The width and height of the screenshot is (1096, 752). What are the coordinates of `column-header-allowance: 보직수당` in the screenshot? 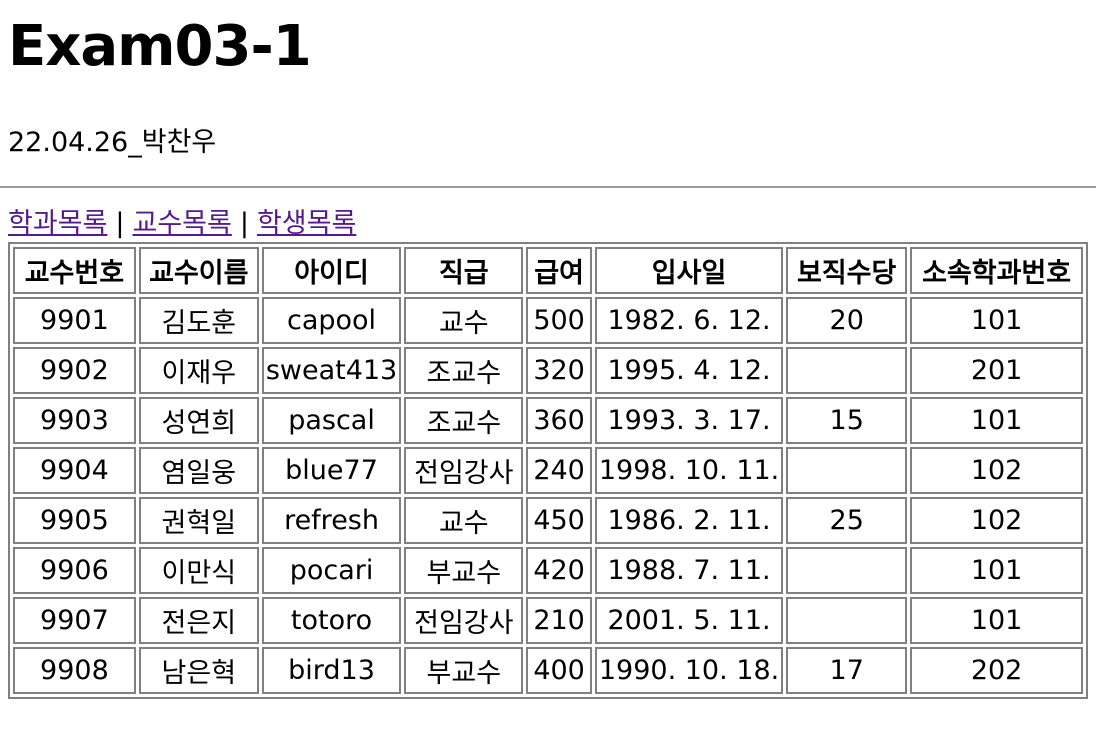 It's located at (847, 270).